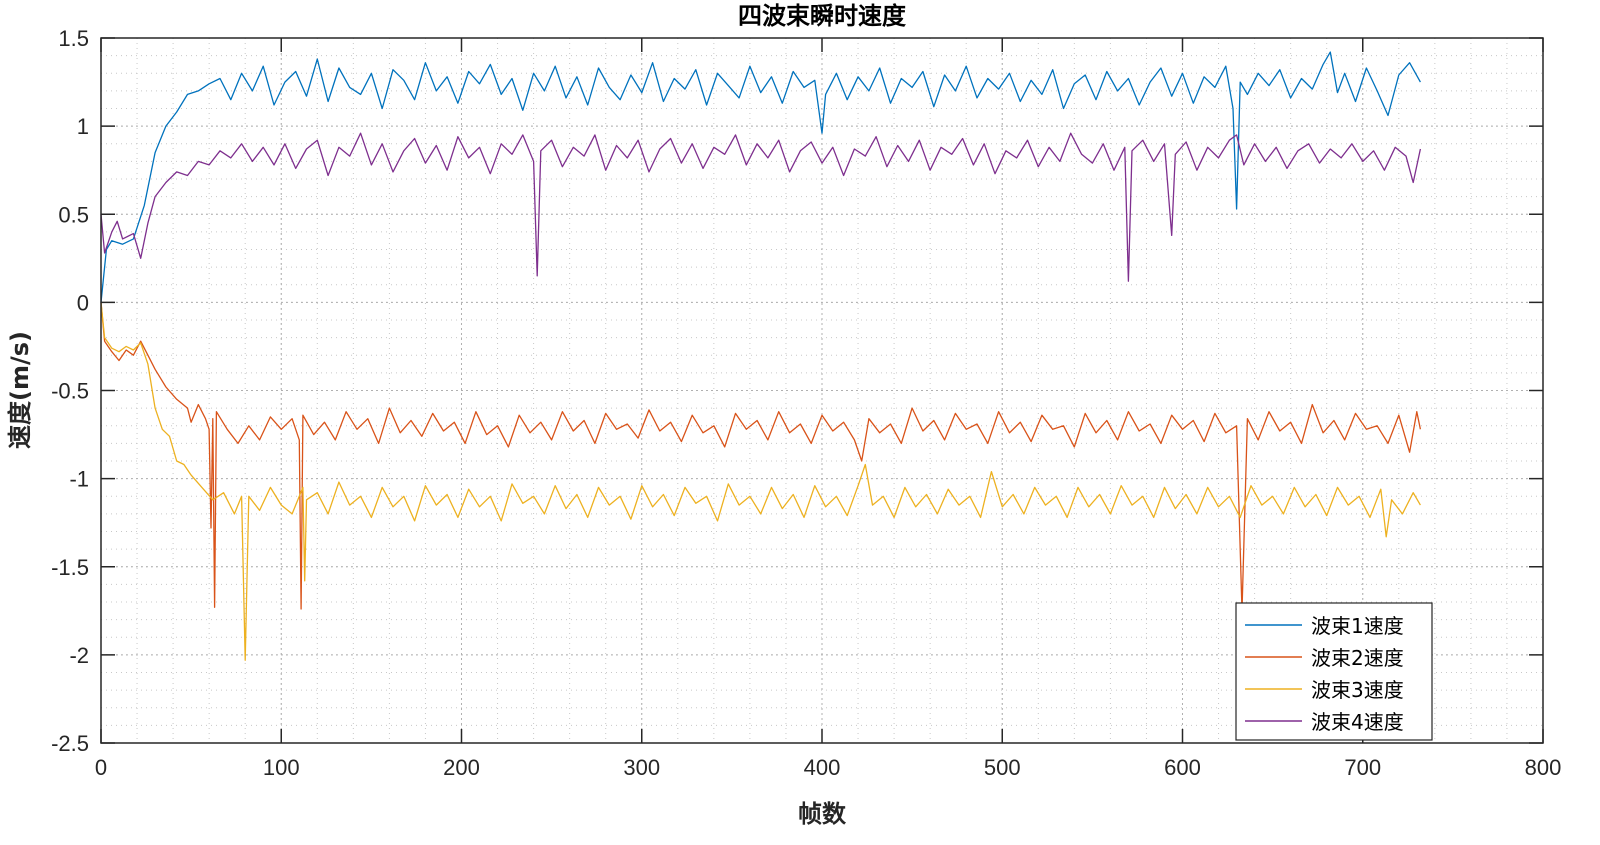  Describe the element at coordinates (79, 655) in the screenshot. I see `y-tick-label: -2` at that location.